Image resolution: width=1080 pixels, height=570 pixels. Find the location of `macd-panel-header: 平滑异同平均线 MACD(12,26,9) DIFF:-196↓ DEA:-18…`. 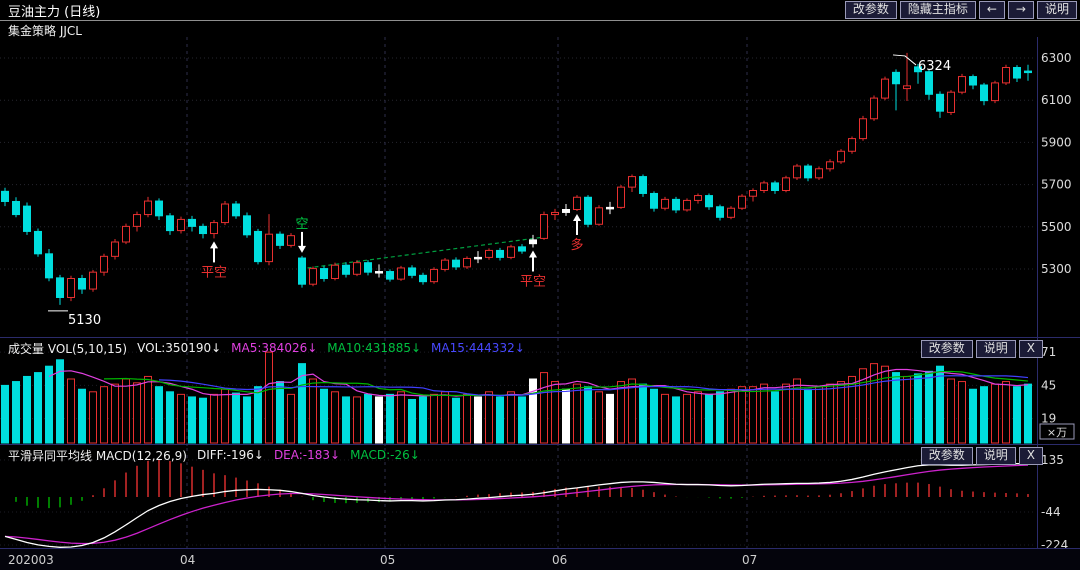

macd-panel-header: 平滑异同平均线 MACD(12,26,9) DIFF:-196↓ DEA:-18… is located at coordinates (540, 455).